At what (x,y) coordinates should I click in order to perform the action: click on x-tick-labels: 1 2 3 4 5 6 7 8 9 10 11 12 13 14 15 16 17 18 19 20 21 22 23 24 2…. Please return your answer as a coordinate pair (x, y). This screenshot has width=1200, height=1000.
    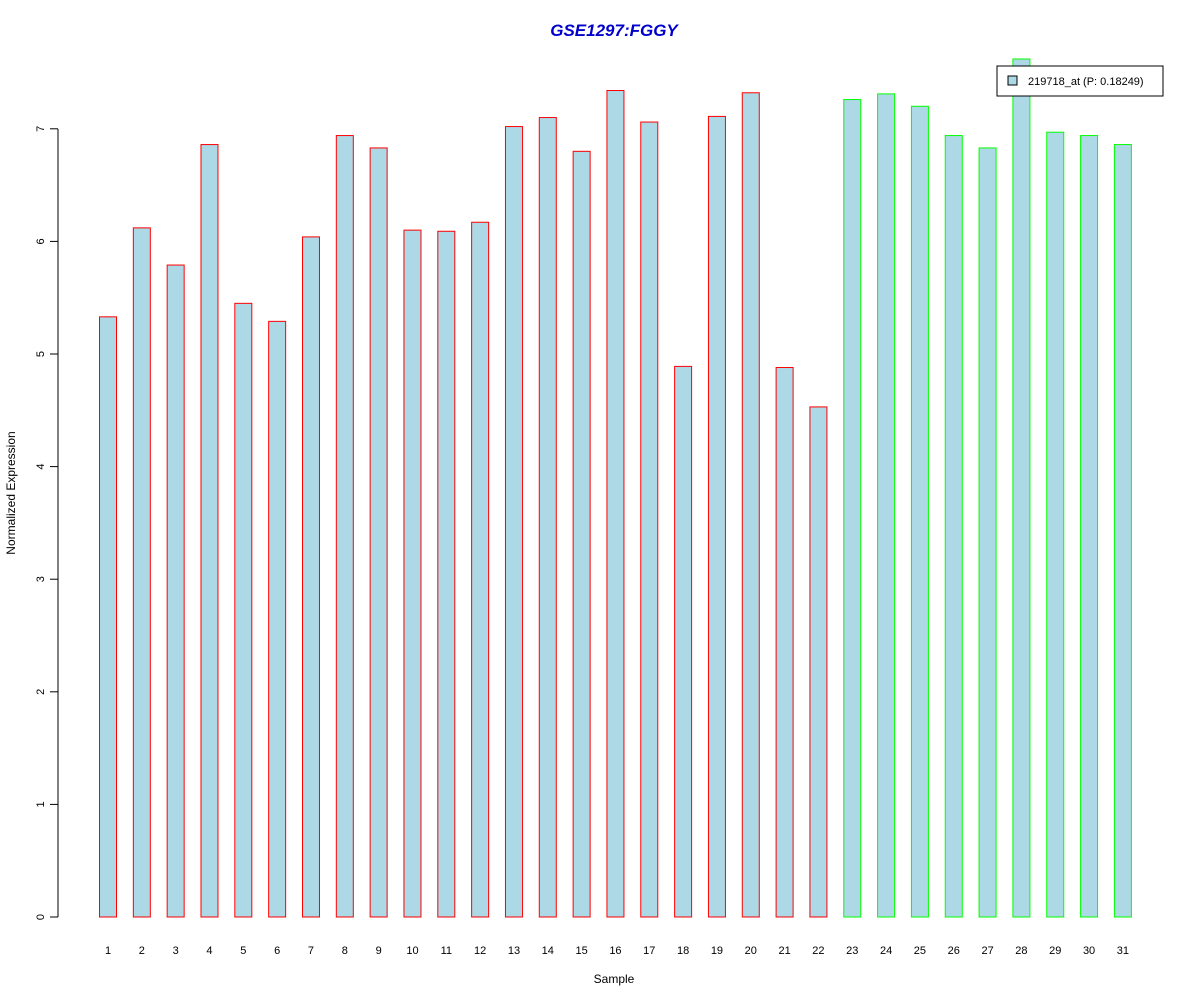
    Looking at the image, I should click on (617, 951).